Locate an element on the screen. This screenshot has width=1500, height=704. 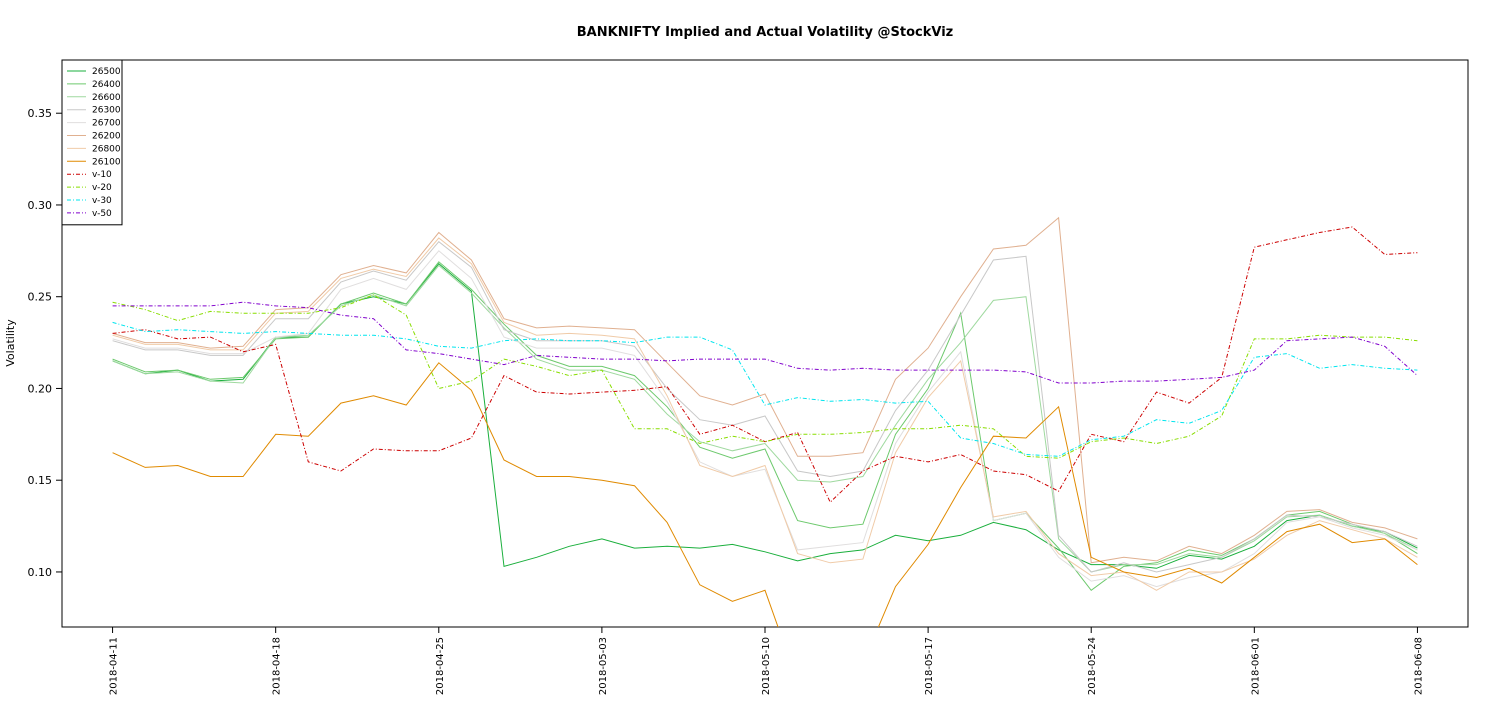
x-tick-label: 2018-05-17 is located at coordinates (929, 666).